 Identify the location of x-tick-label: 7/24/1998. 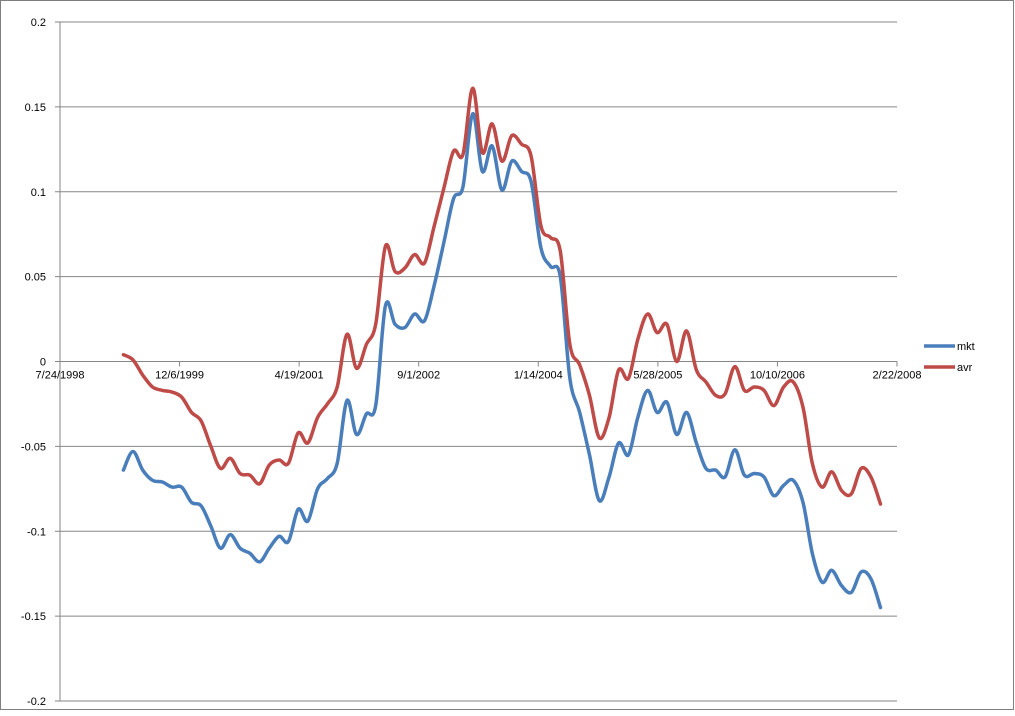
(60, 376).